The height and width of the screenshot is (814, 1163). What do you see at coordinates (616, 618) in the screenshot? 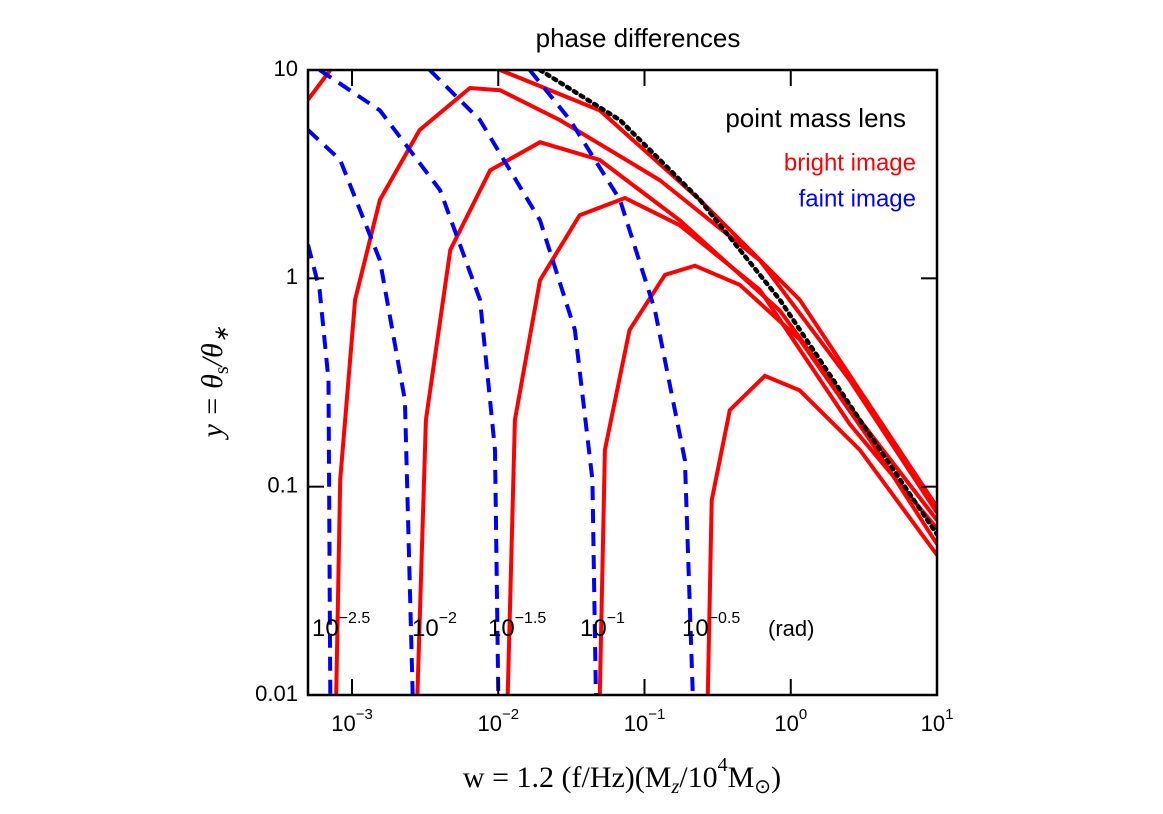
I see `phase-exponent: −1` at bounding box center [616, 618].